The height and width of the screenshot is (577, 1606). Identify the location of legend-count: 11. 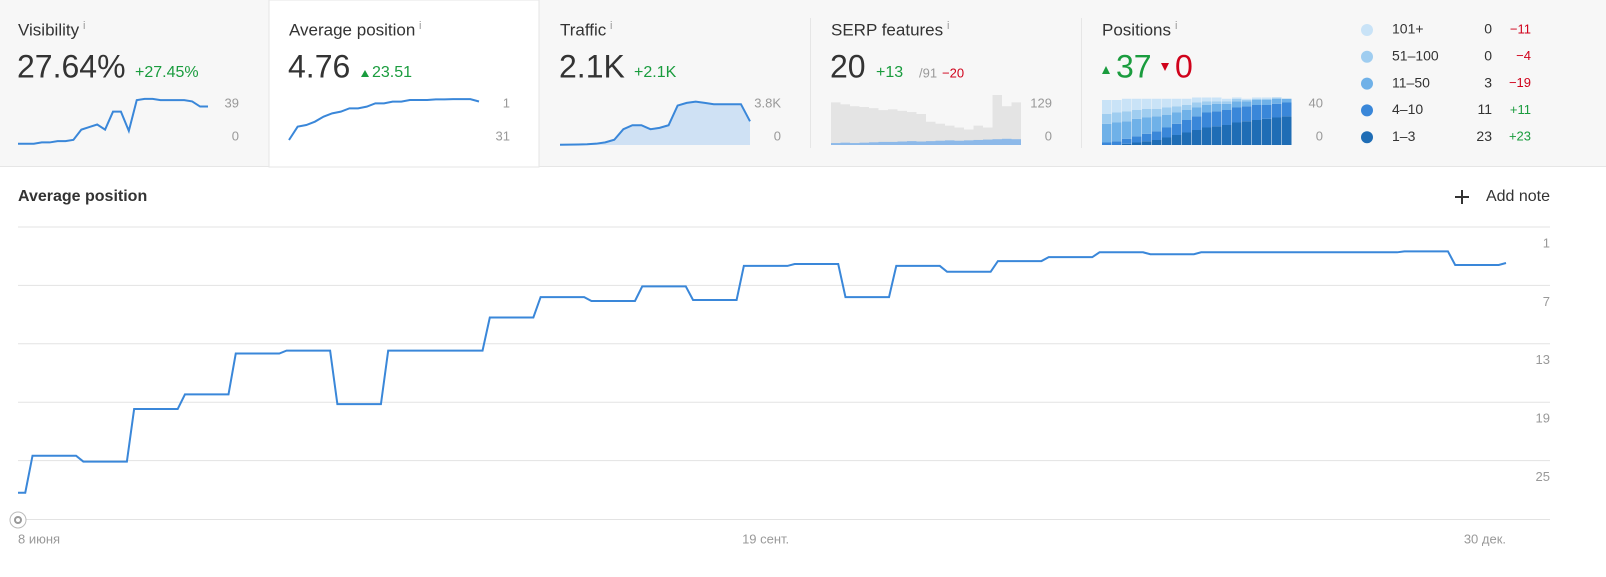
(1484, 109).